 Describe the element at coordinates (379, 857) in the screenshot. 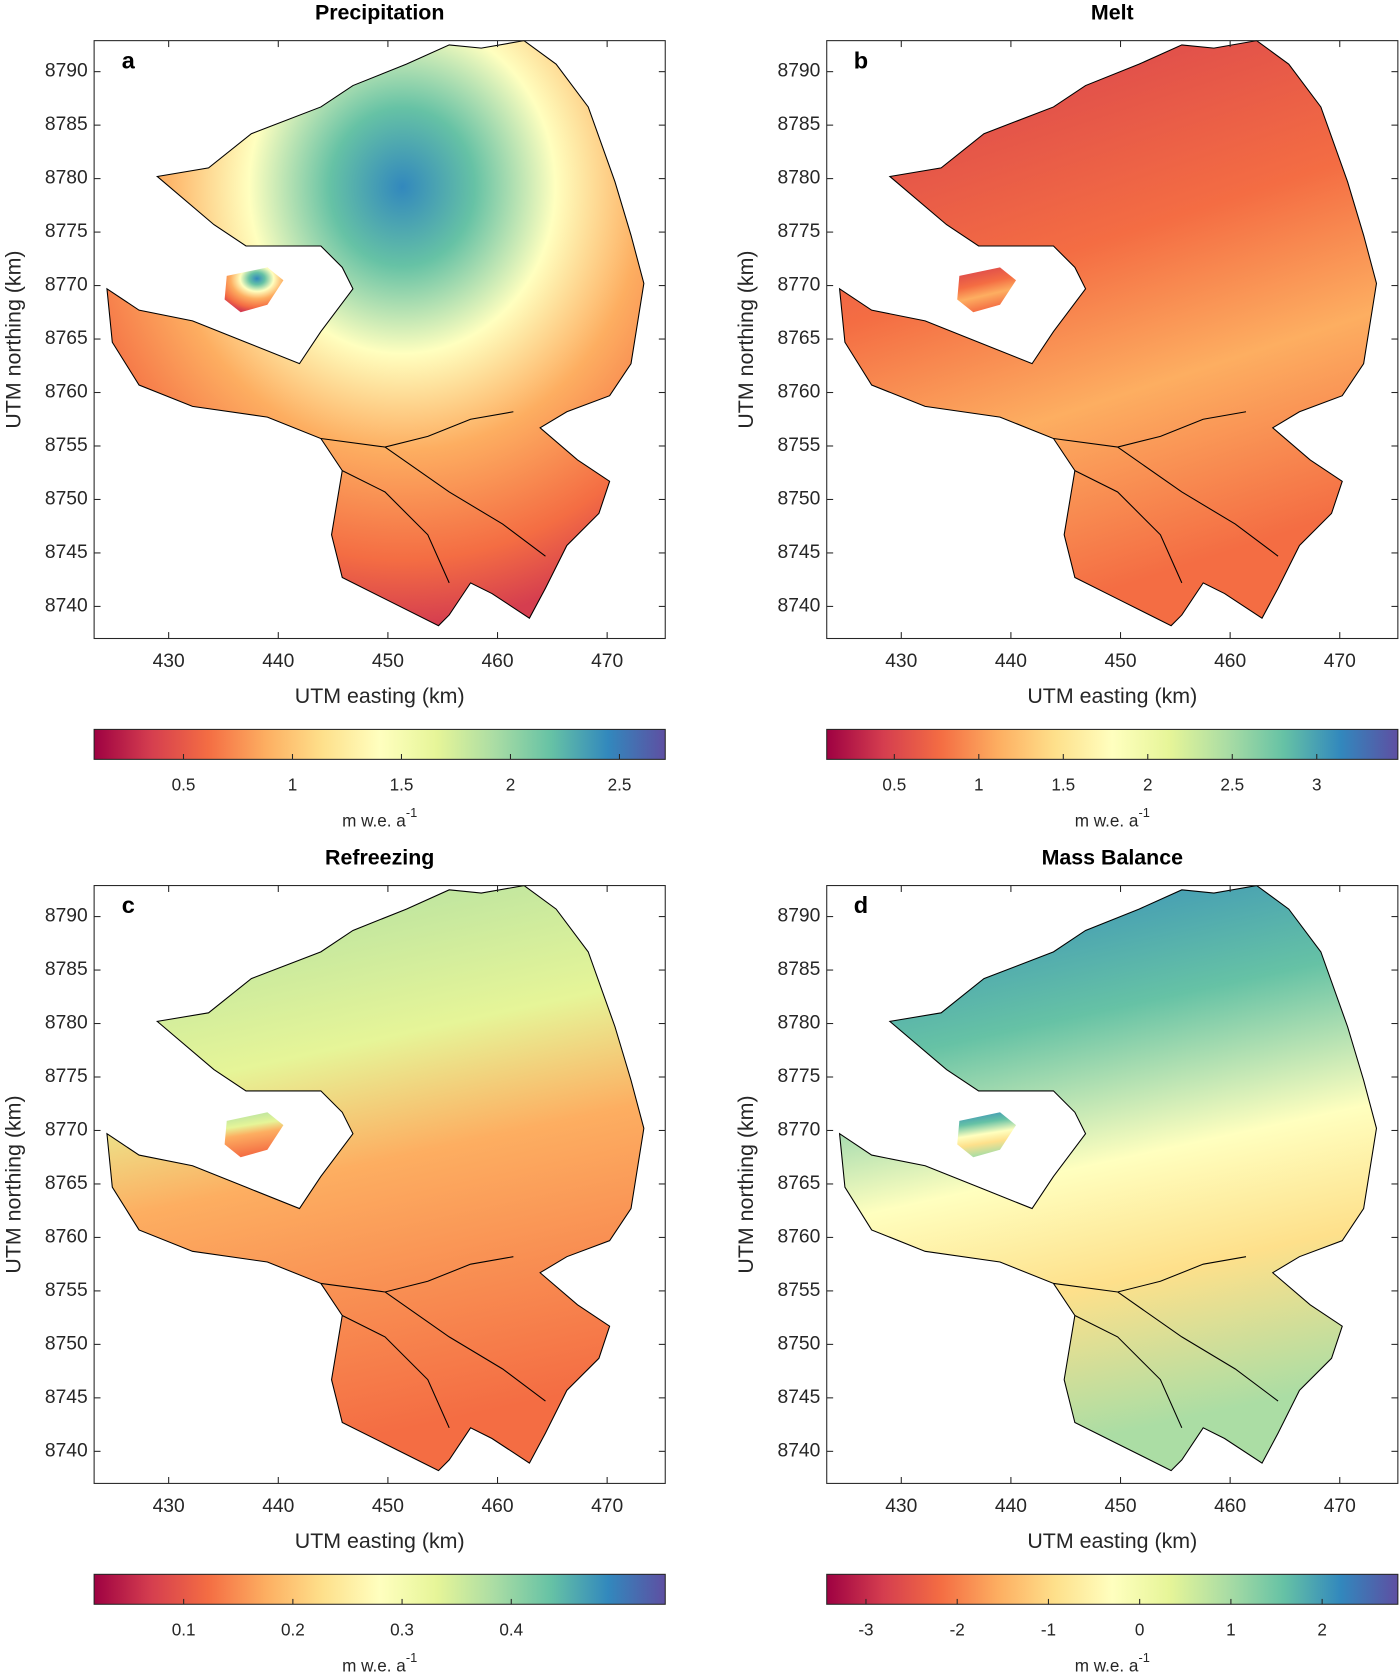

I see `panel-title: Refreezing` at that location.